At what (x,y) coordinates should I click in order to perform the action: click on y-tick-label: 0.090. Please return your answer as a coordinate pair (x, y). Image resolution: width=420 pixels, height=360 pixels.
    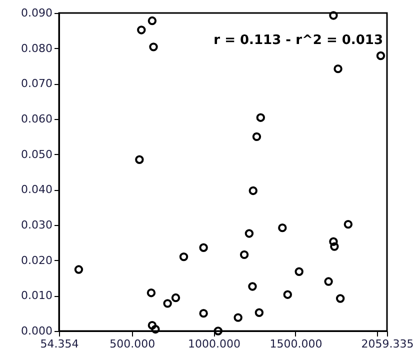
    Looking at the image, I should click on (36, 13).